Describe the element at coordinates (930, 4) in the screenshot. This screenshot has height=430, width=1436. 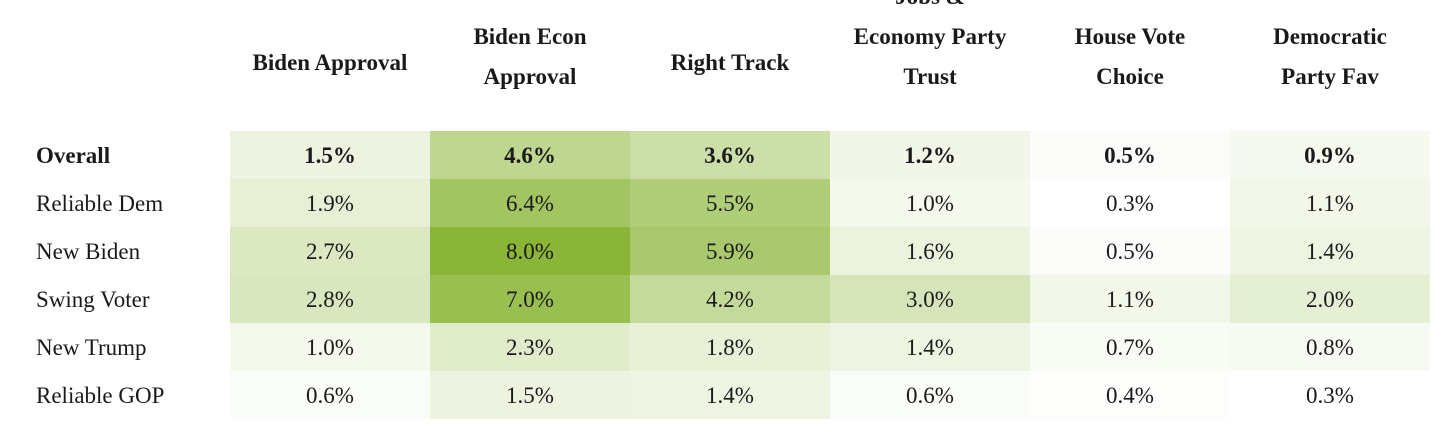
I see `column-header-3-line-0: Jobs &` at that location.